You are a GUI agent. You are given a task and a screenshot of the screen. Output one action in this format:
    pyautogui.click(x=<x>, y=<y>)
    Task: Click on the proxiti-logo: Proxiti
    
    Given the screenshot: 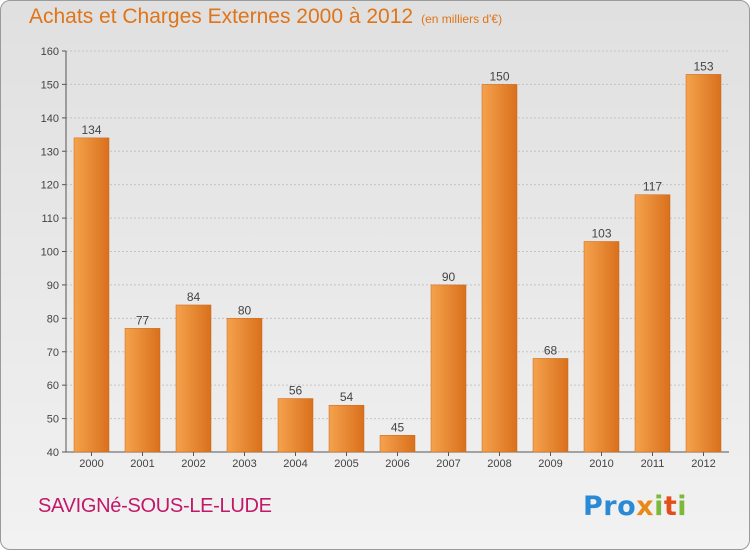 What is the action you would take?
    pyautogui.click(x=635, y=506)
    